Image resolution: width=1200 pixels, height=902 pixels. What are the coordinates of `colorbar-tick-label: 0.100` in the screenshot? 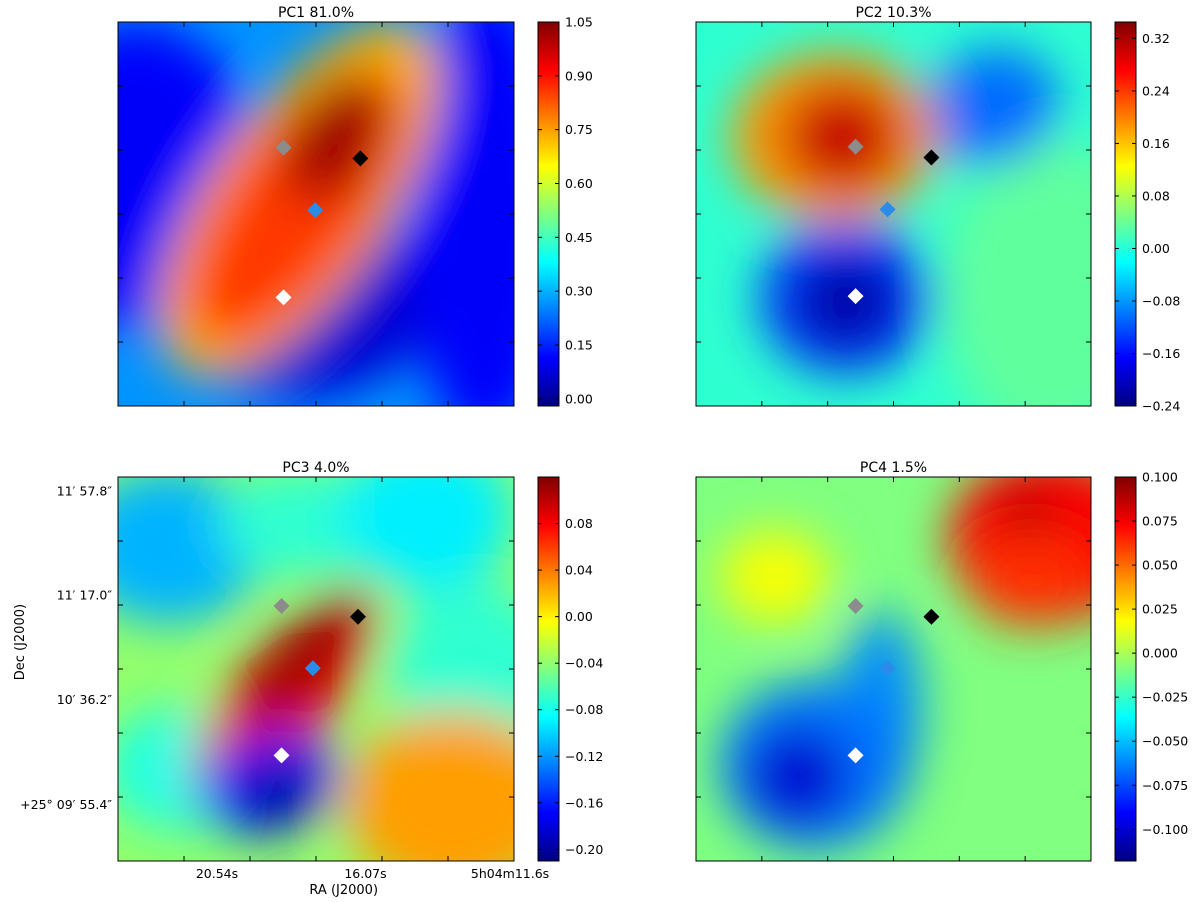 It's located at (1160, 477).